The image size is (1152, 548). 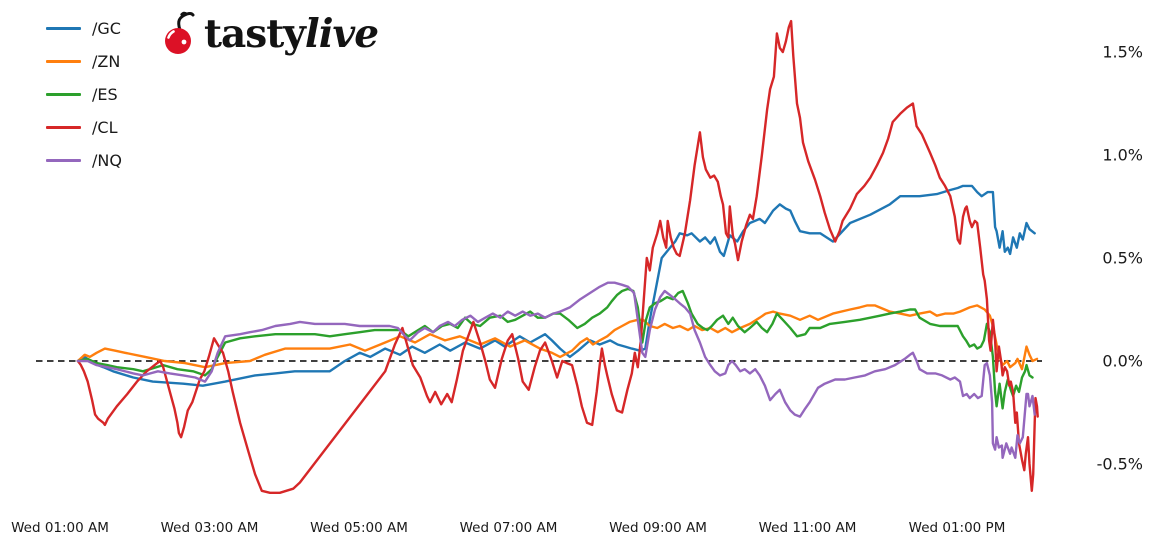 I want to click on y-tick-label: 1.5%, so click(x=1122, y=52).